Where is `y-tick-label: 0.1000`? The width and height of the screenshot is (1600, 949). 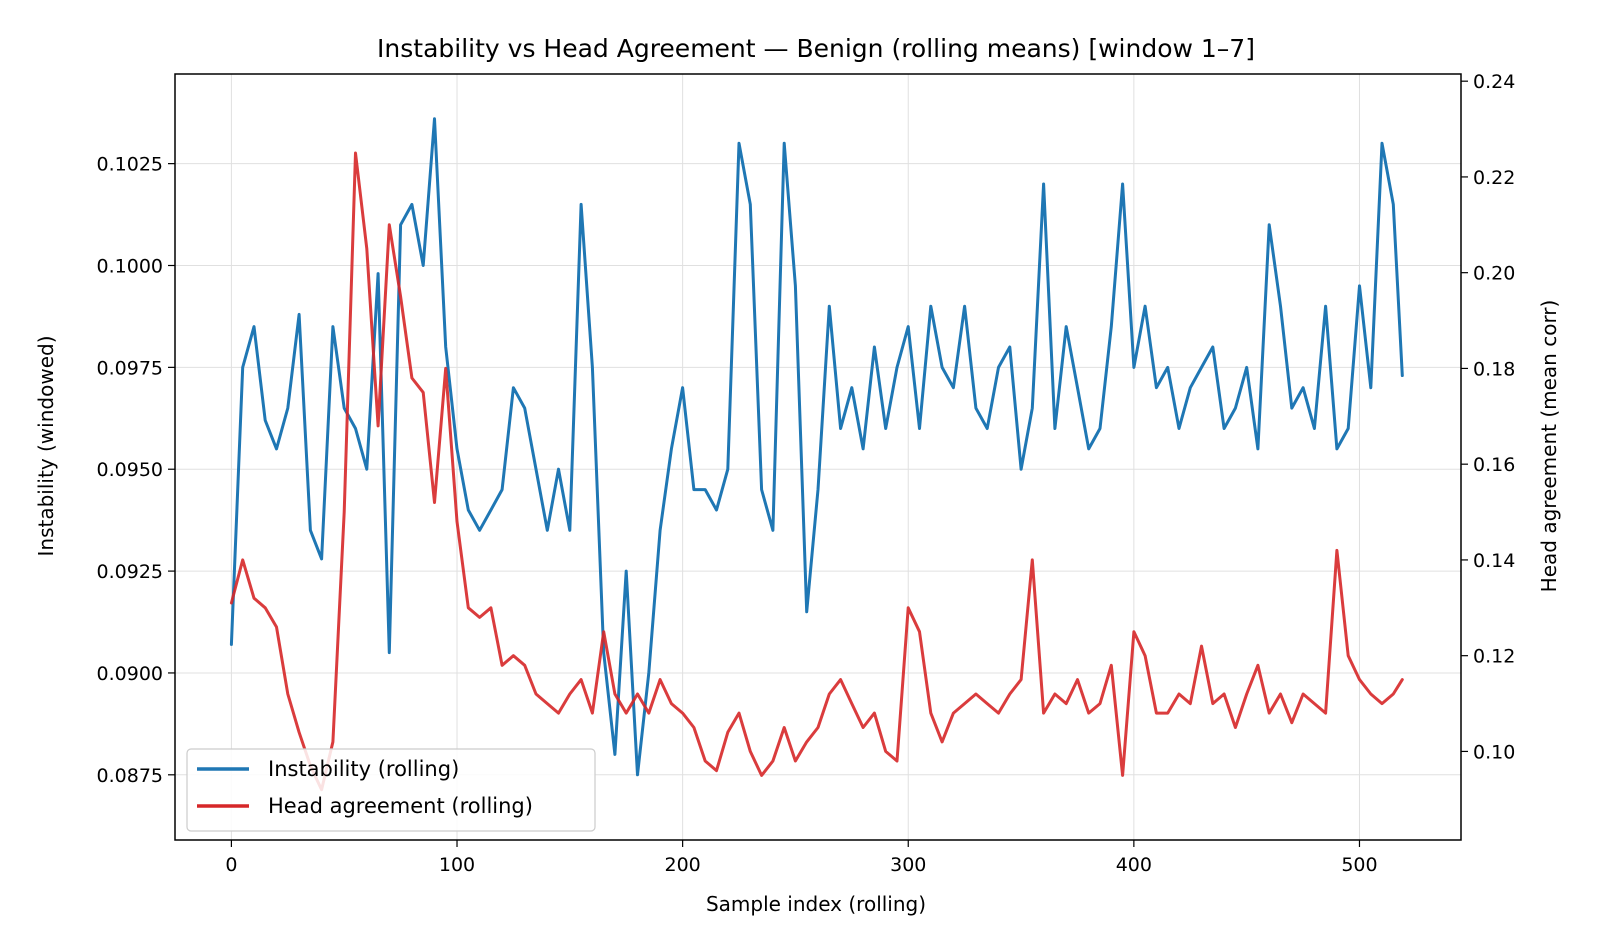 y-tick-label: 0.1000 is located at coordinates (130, 267).